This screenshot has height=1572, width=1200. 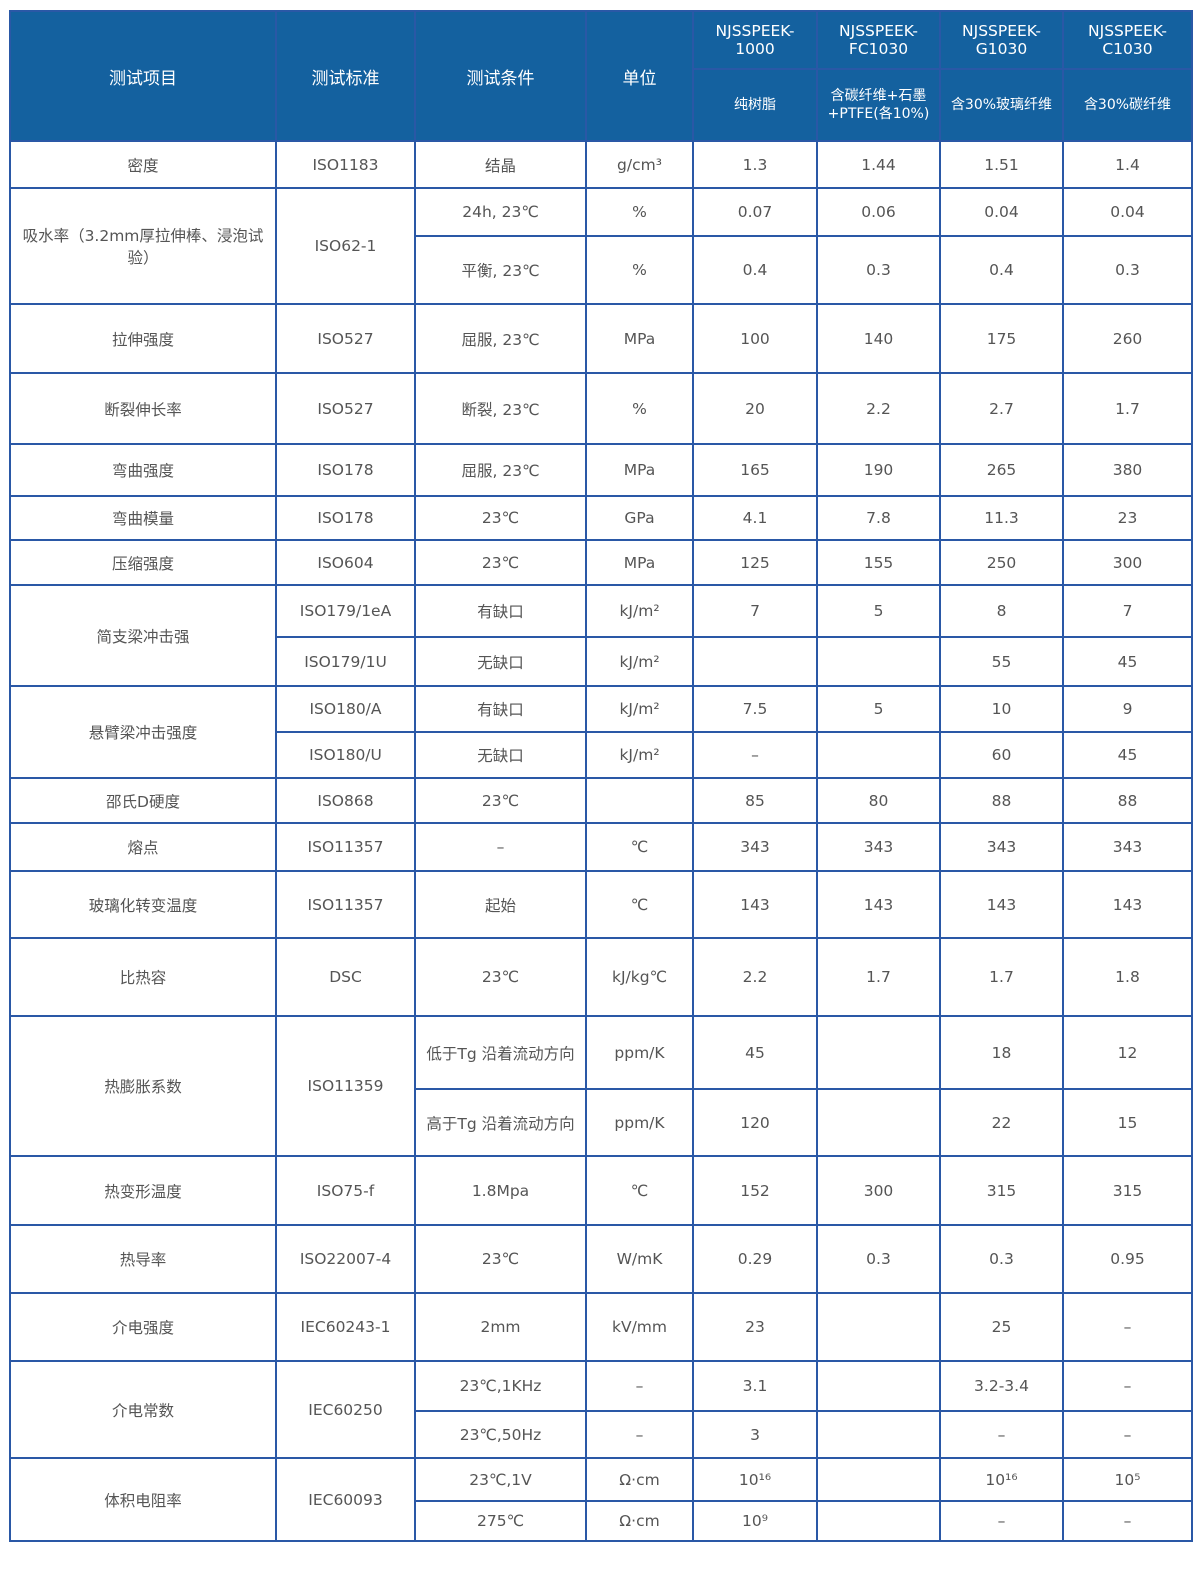 What do you see at coordinates (143, 847) in the screenshot?
I see `test-item-cell: 熔点` at bounding box center [143, 847].